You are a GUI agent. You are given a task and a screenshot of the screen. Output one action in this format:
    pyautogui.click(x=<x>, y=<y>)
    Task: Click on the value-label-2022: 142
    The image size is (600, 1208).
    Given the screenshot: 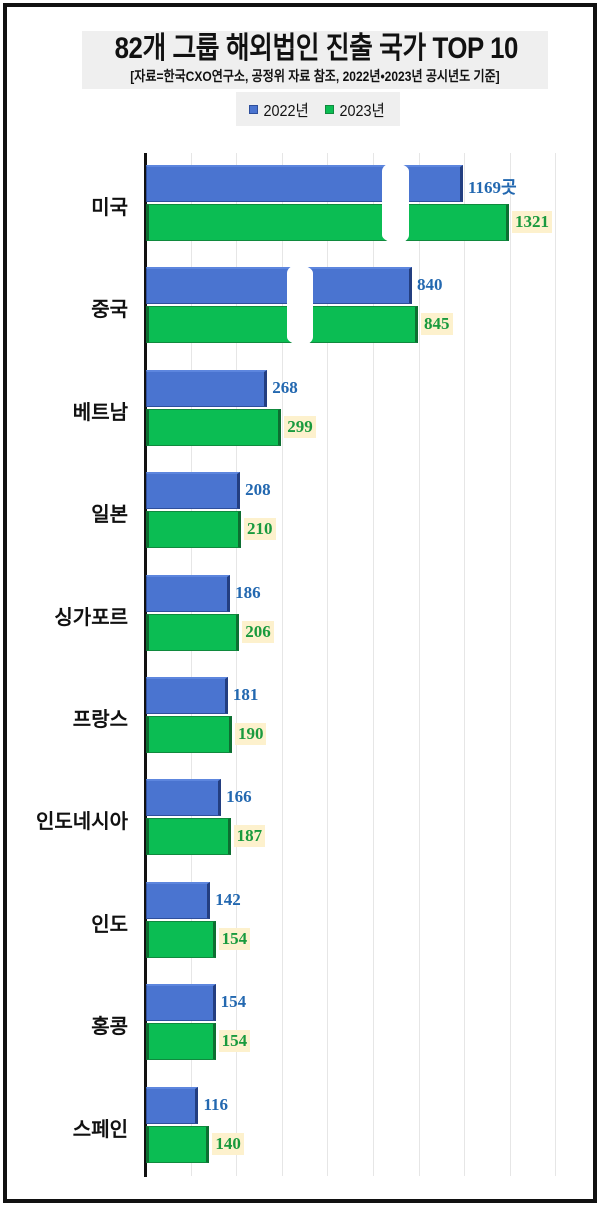 What is the action you would take?
    pyautogui.click(x=228, y=899)
    